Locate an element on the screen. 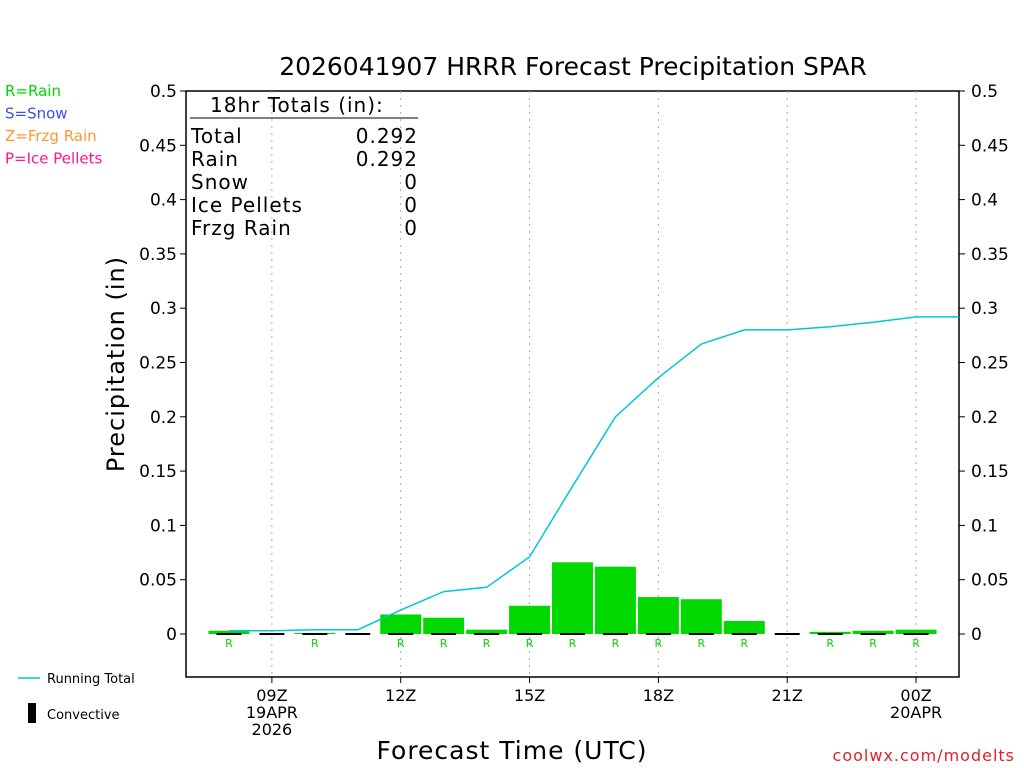 Image resolution: width=1024 pixels, height=768 pixels. totals-header: 18hr Totals (in): is located at coordinates (297, 105).